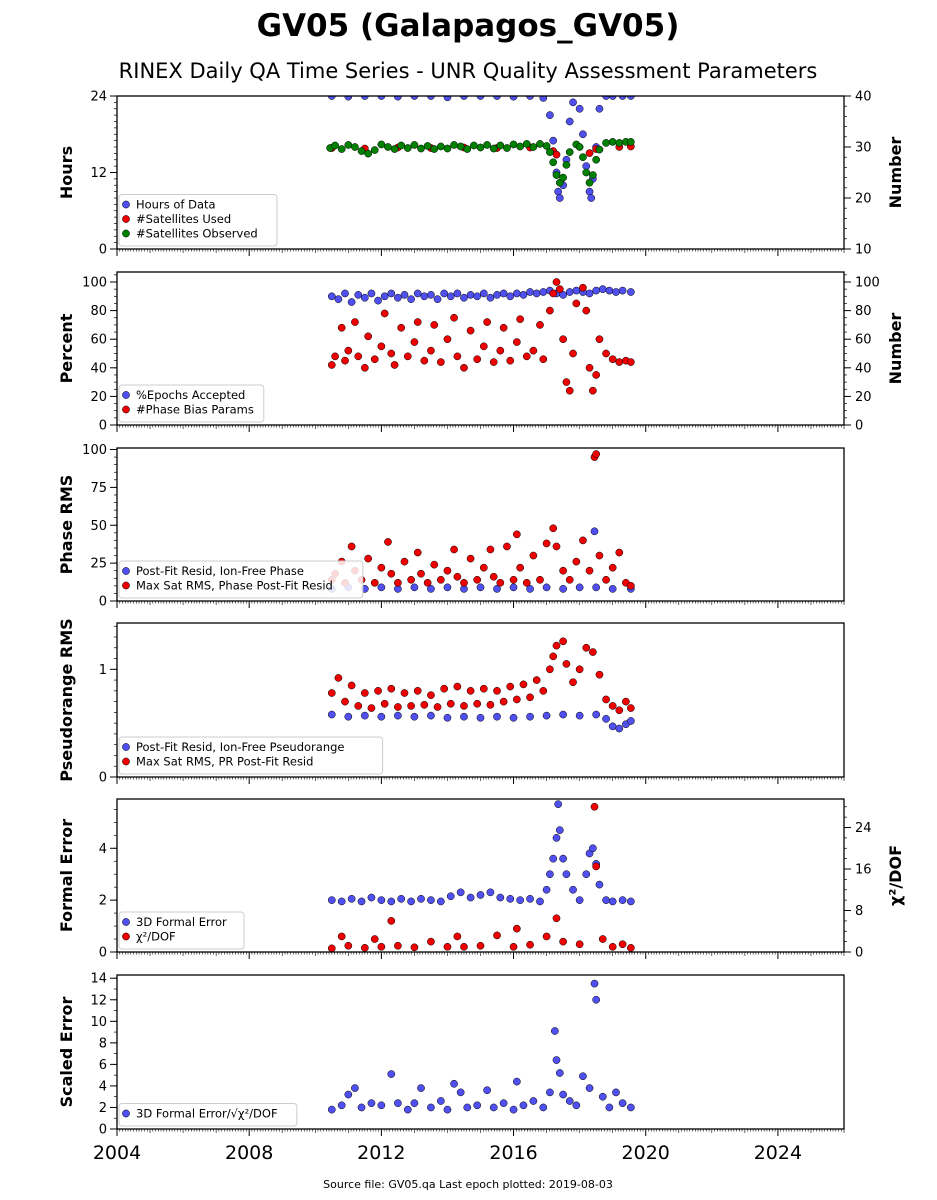 The image size is (937, 1200). I want to click on legend-box, so click(241, 579).